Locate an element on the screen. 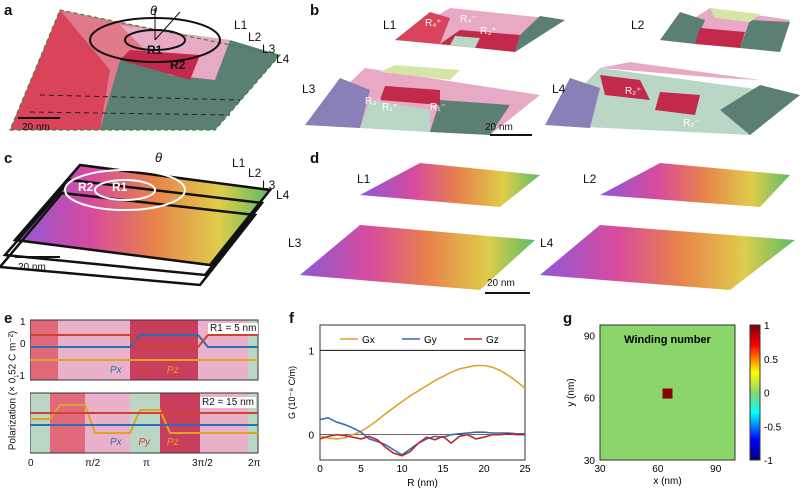 Image resolution: width=800 pixels, height=488 pixels. series-line-gz is located at coordinates (422, 445).